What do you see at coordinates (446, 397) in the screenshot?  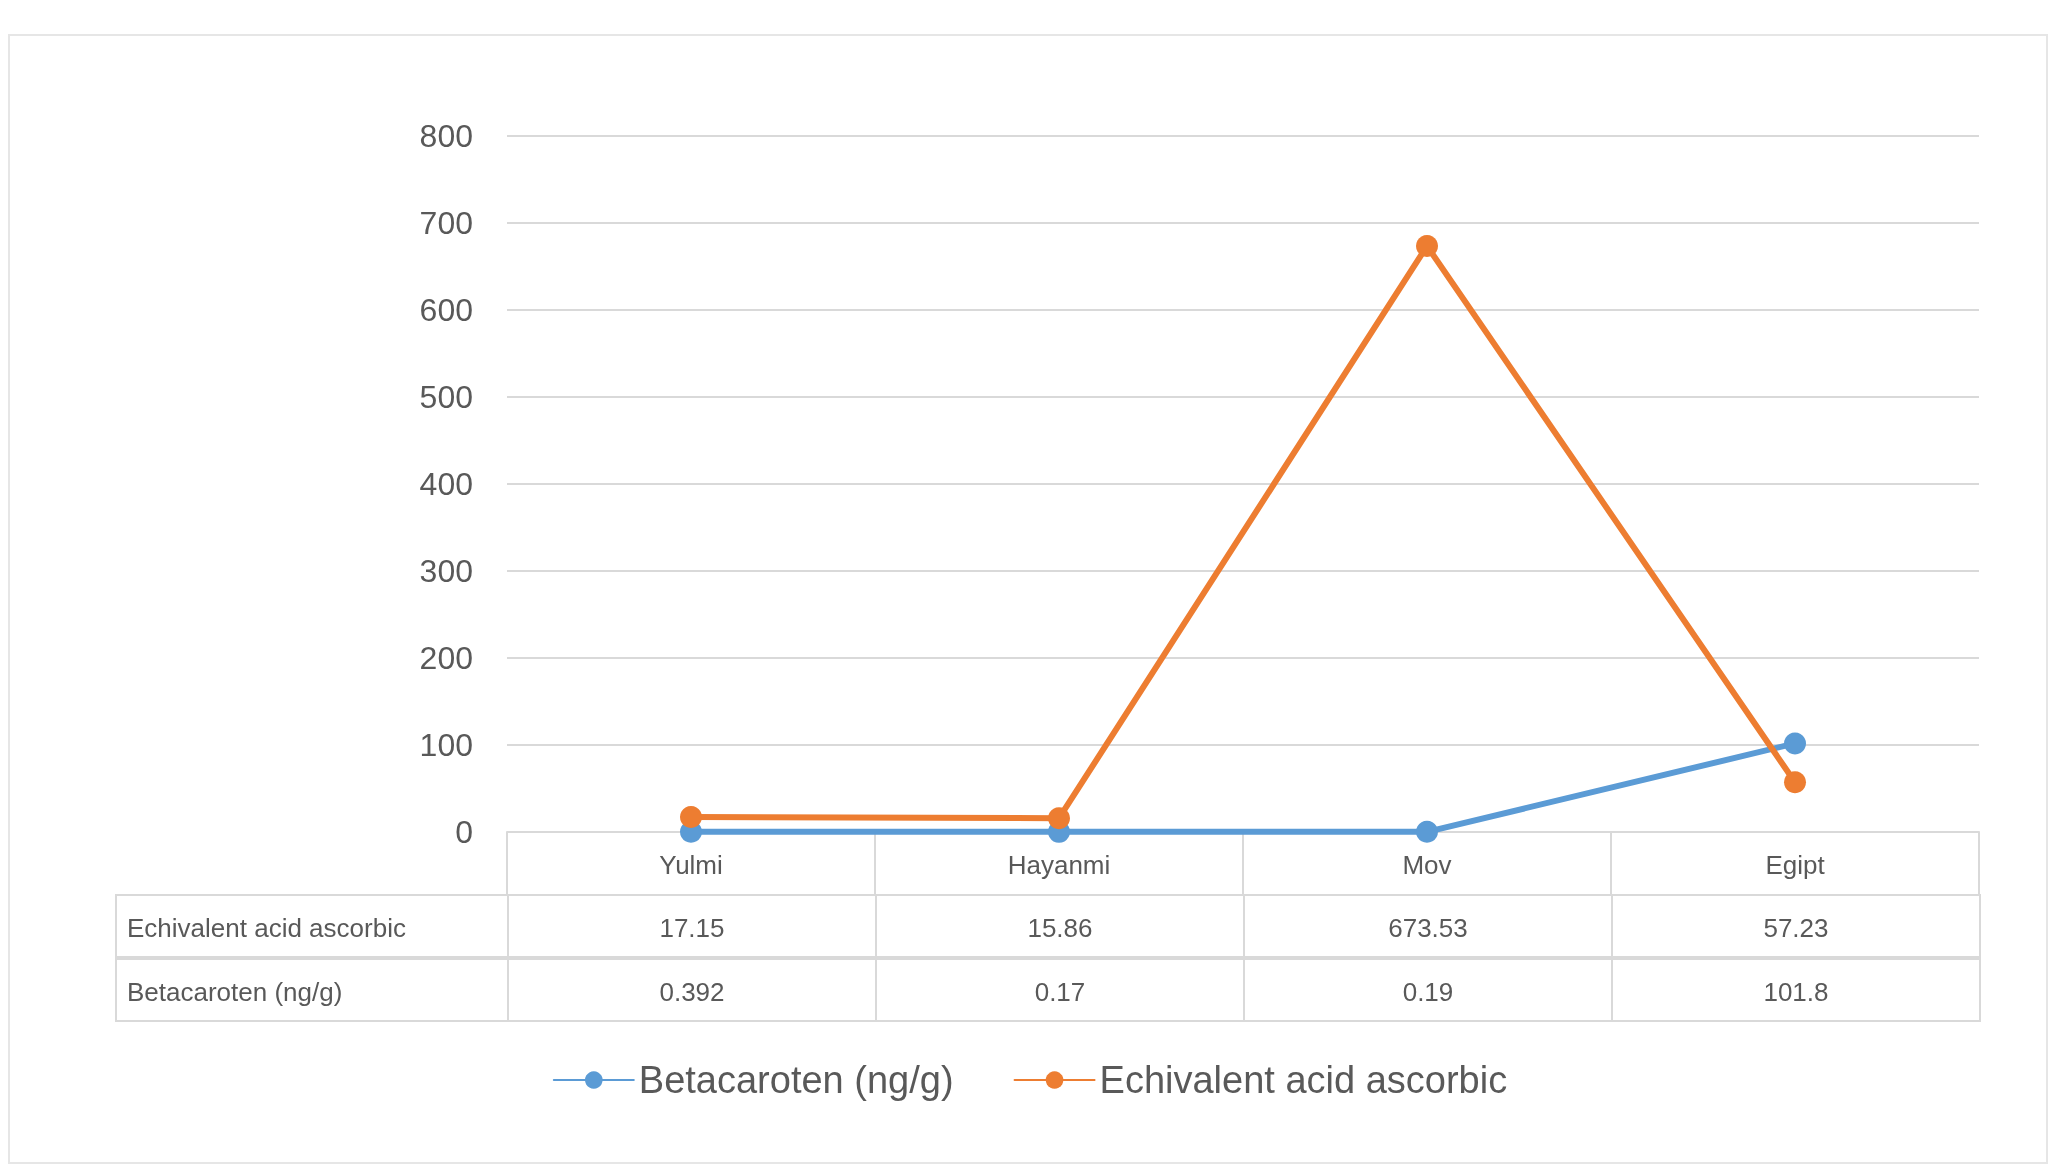 I see `y-tick-label: 500` at bounding box center [446, 397].